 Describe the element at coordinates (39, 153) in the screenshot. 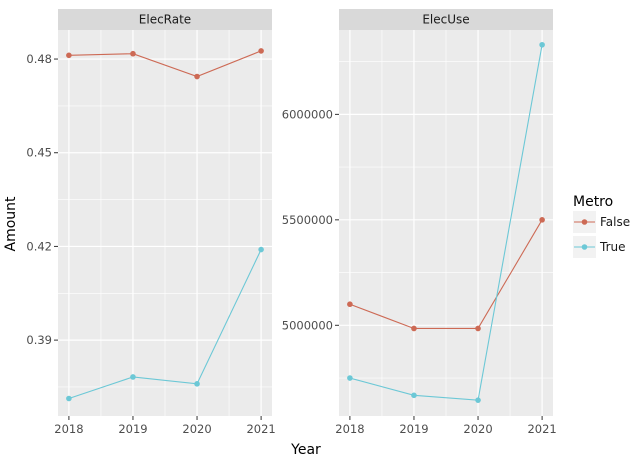

I see `y-tick-label: 0.45` at that location.